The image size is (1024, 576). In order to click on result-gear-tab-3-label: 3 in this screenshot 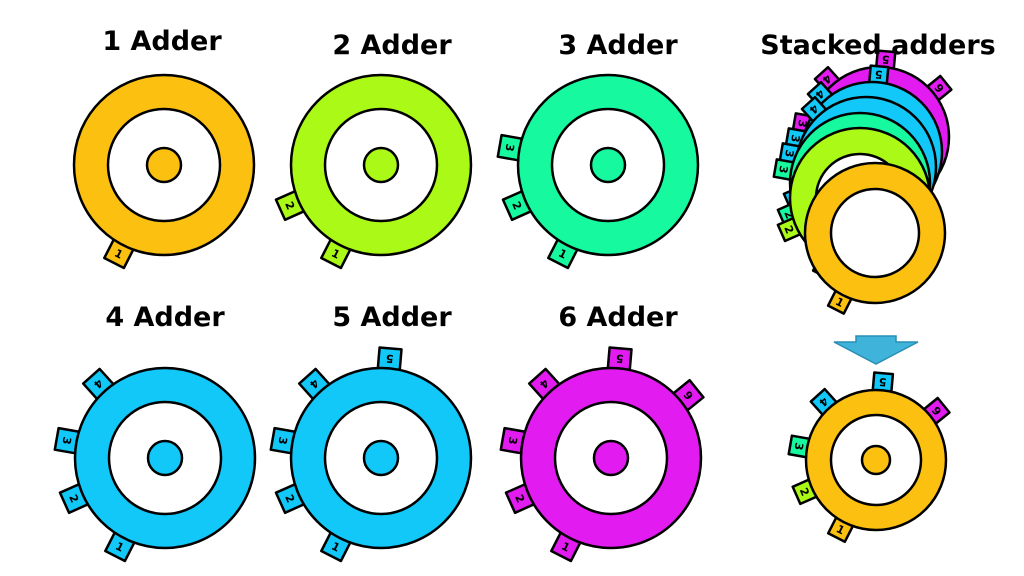, I will do `click(799, 447)`.